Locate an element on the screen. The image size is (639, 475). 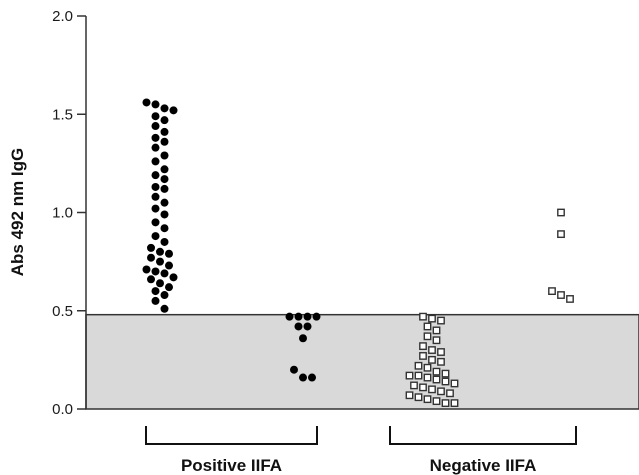
y-axis-title: Abs 492 nm IgG is located at coordinates (17, 212).